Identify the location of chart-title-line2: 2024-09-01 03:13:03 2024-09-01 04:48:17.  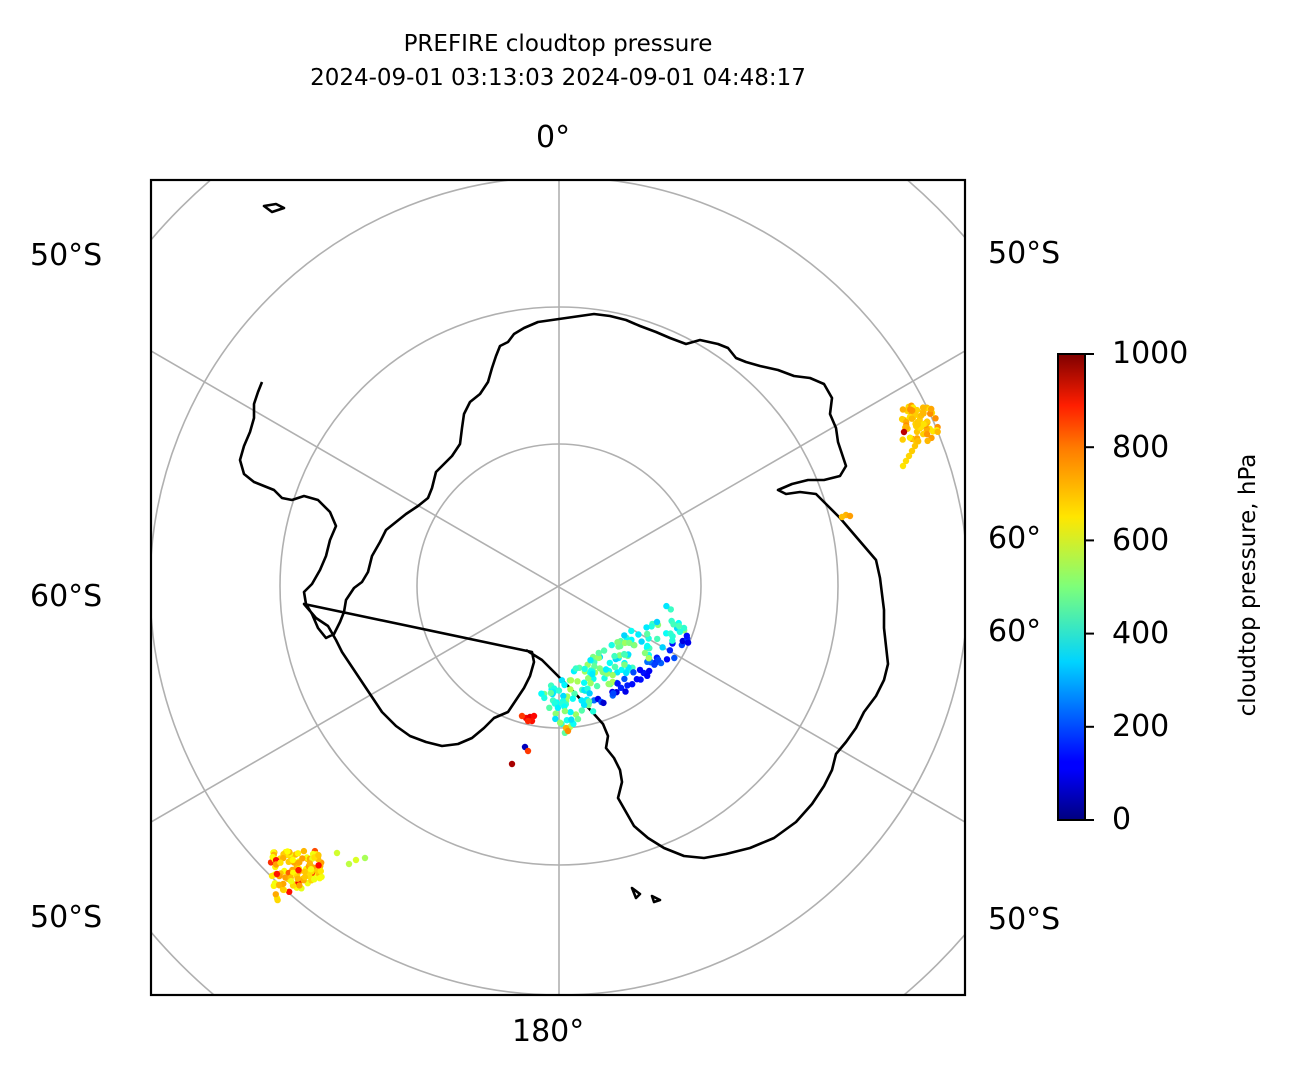
(558, 78).